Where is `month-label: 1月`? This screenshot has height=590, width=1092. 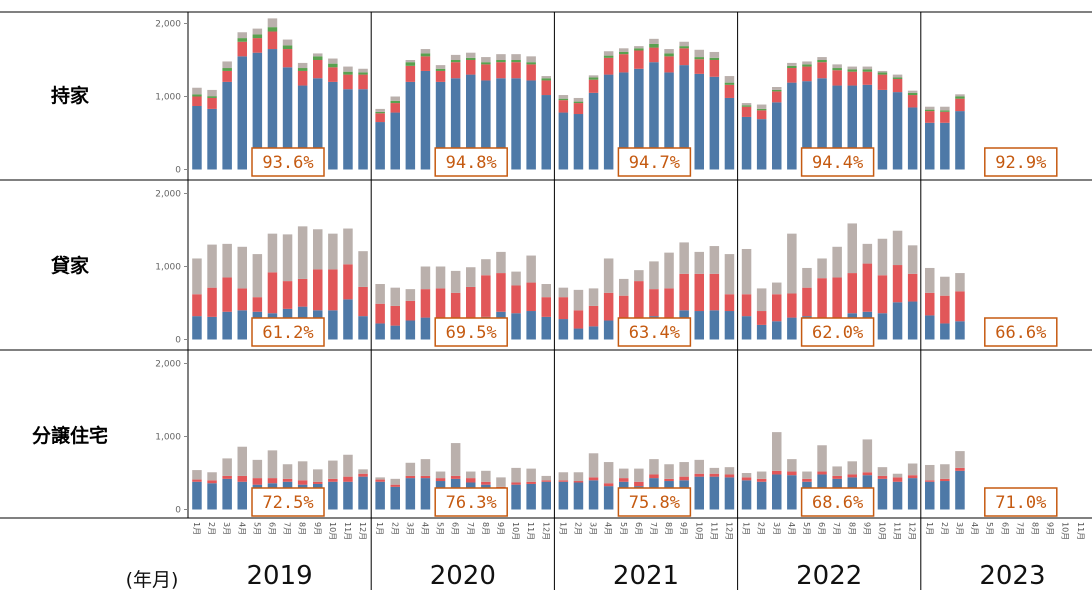
month-label: 1月 is located at coordinates (562, 528).